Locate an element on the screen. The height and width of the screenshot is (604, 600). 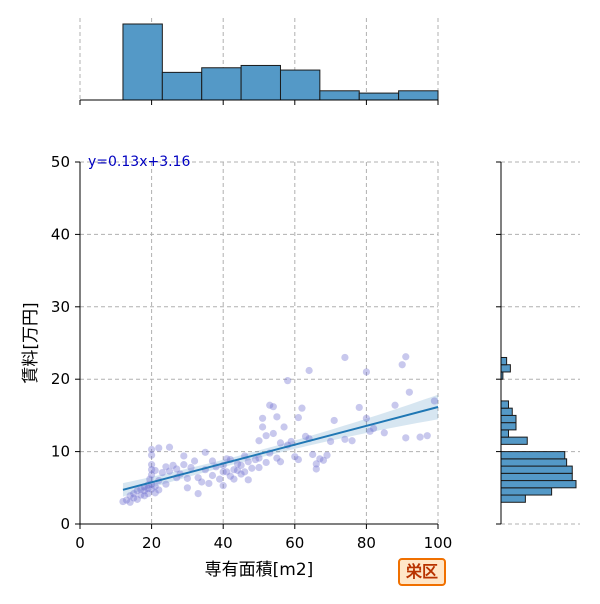
regression-line is located at coordinates (280, 448).